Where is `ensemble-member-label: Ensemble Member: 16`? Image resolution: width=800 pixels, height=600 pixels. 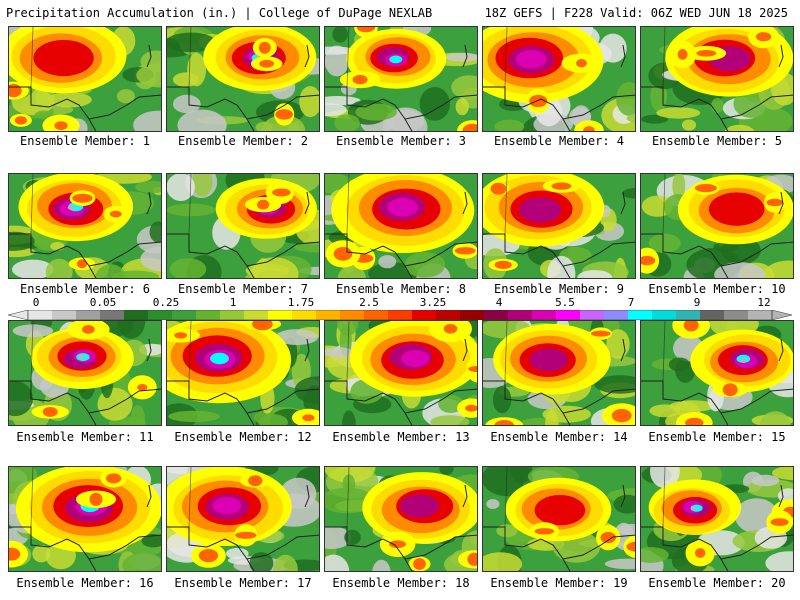 ensemble-member-label: Ensemble Member: 16 is located at coordinates (85, 583).